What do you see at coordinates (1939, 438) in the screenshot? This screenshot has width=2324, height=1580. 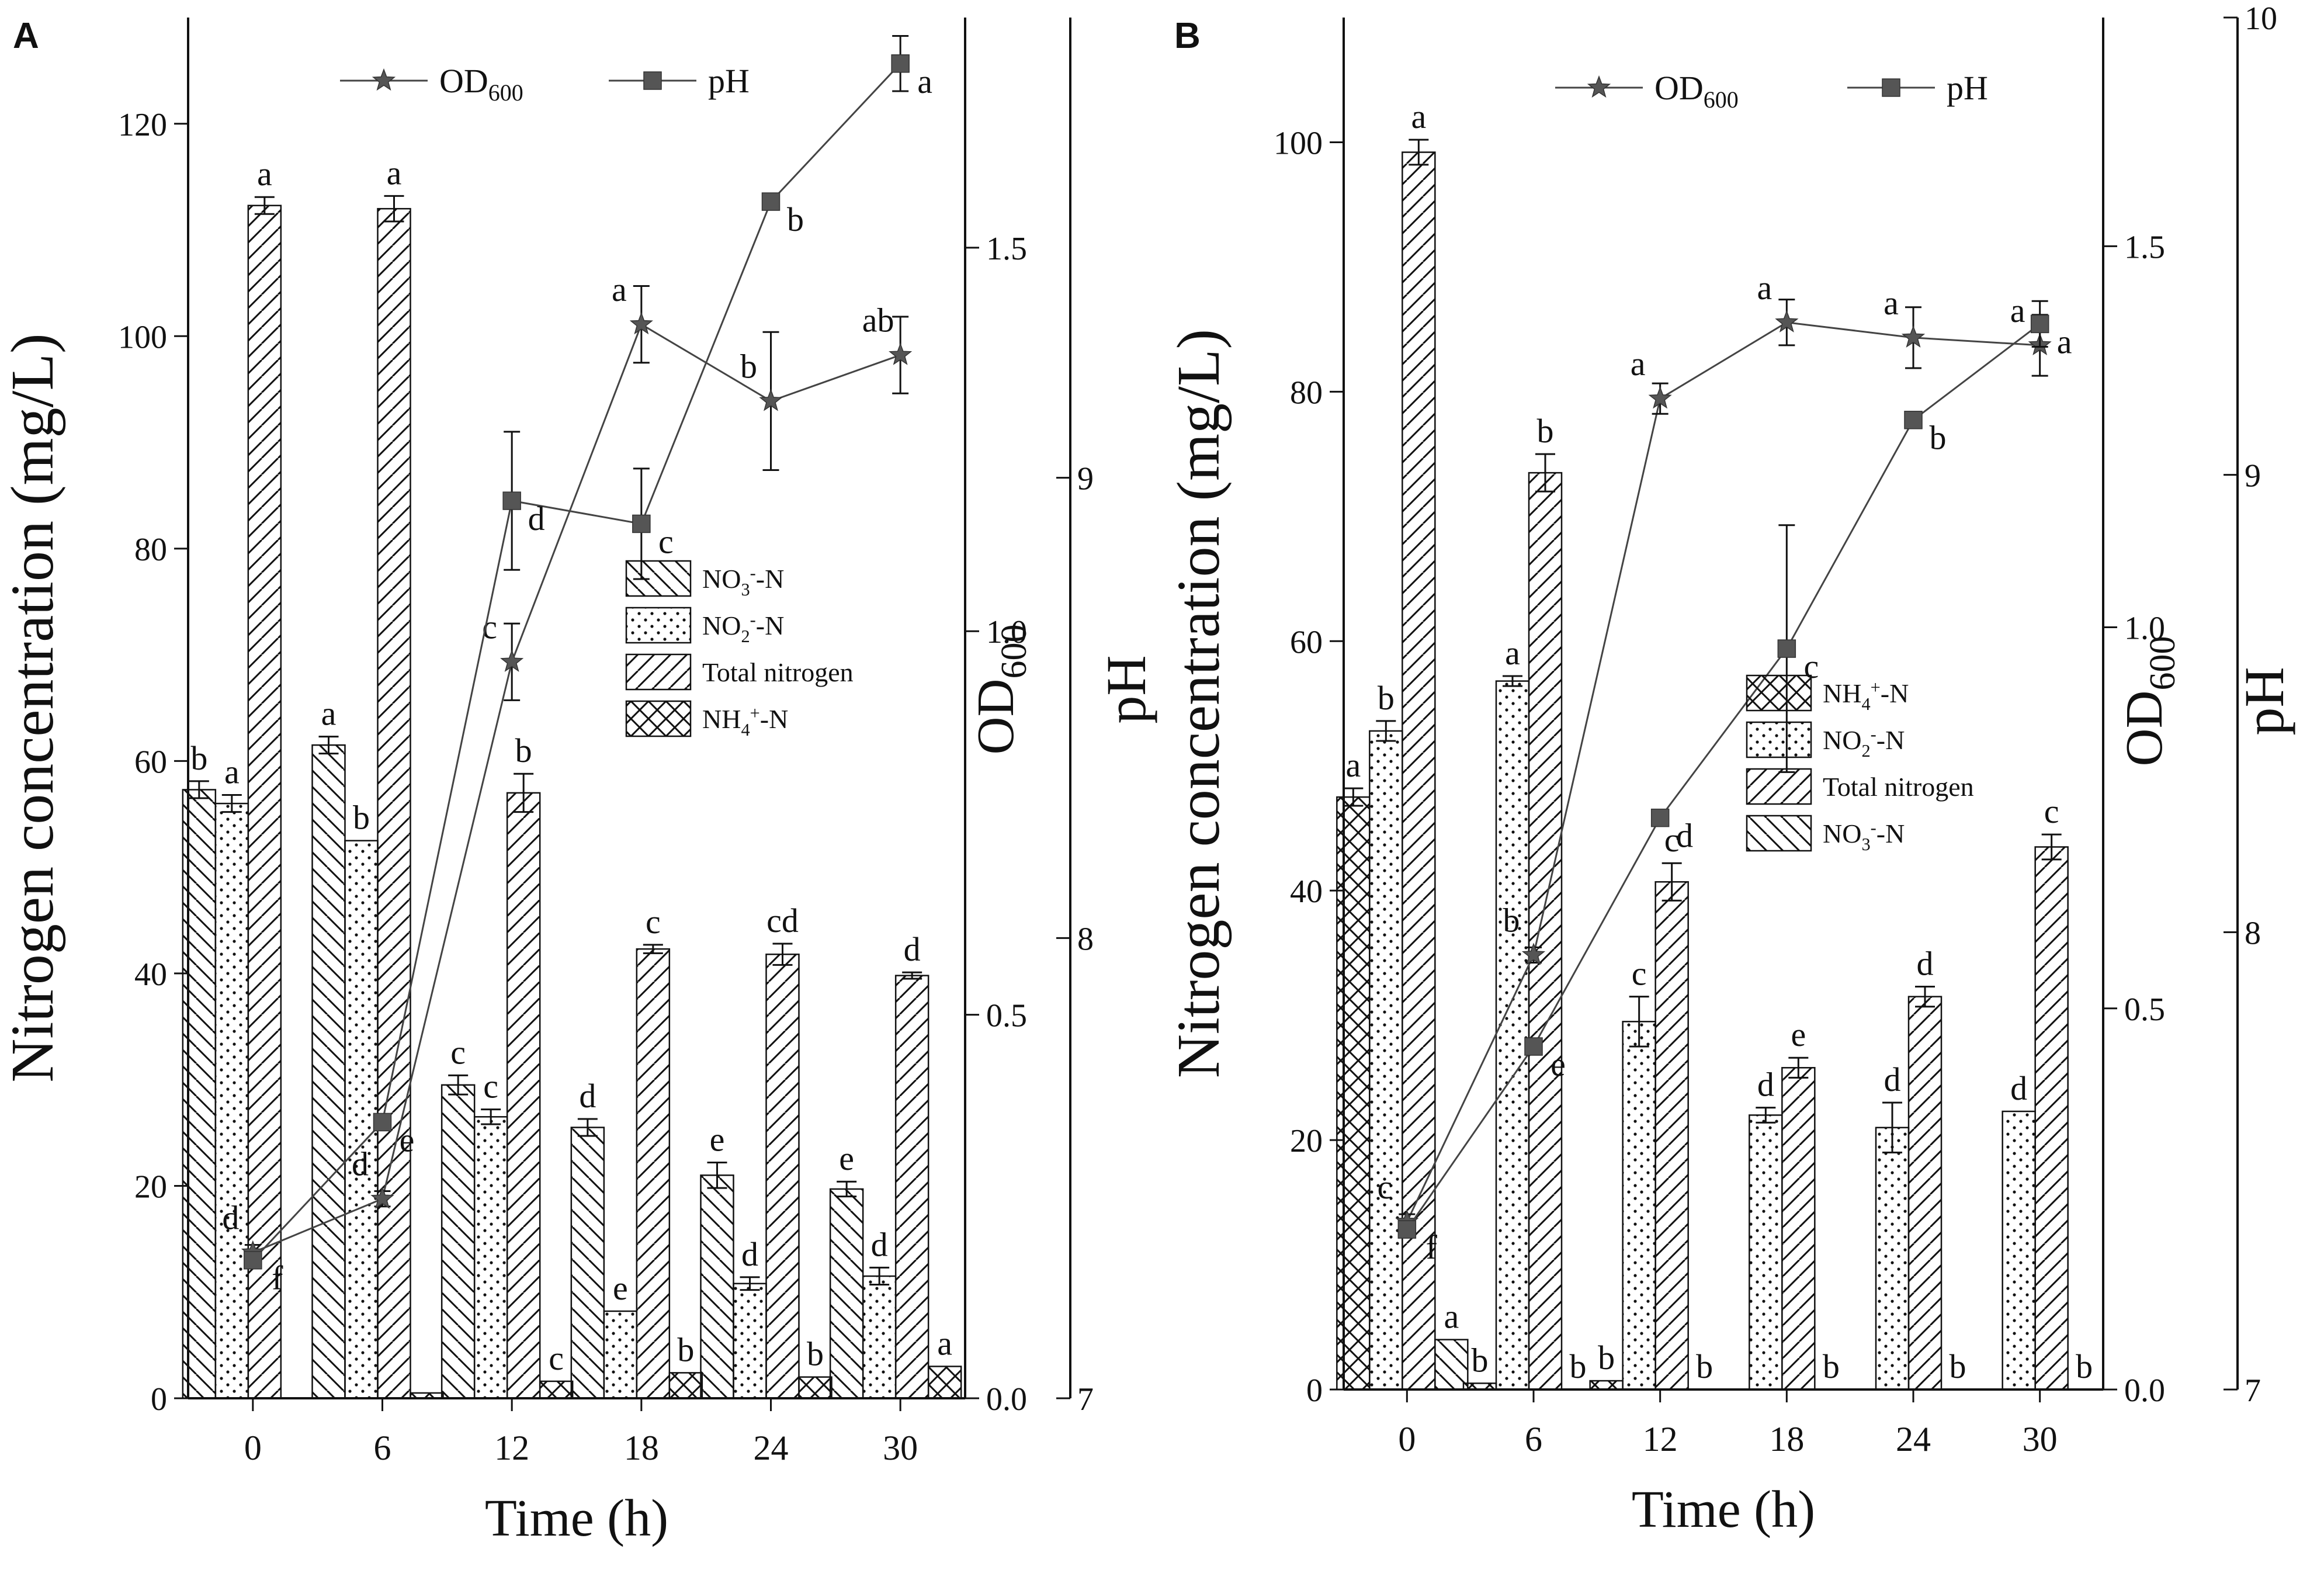 I see `square-letter-4: b` at bounding box center [1939, 438].